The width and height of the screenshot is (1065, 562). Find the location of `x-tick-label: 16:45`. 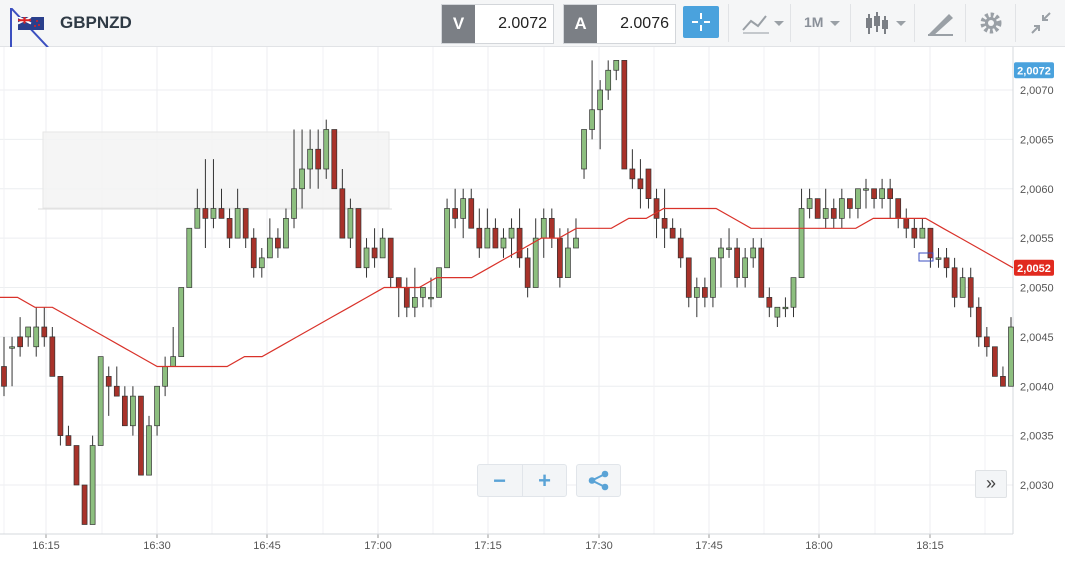

x-tick-label: 16:45 is located at coordinates (267, 546).